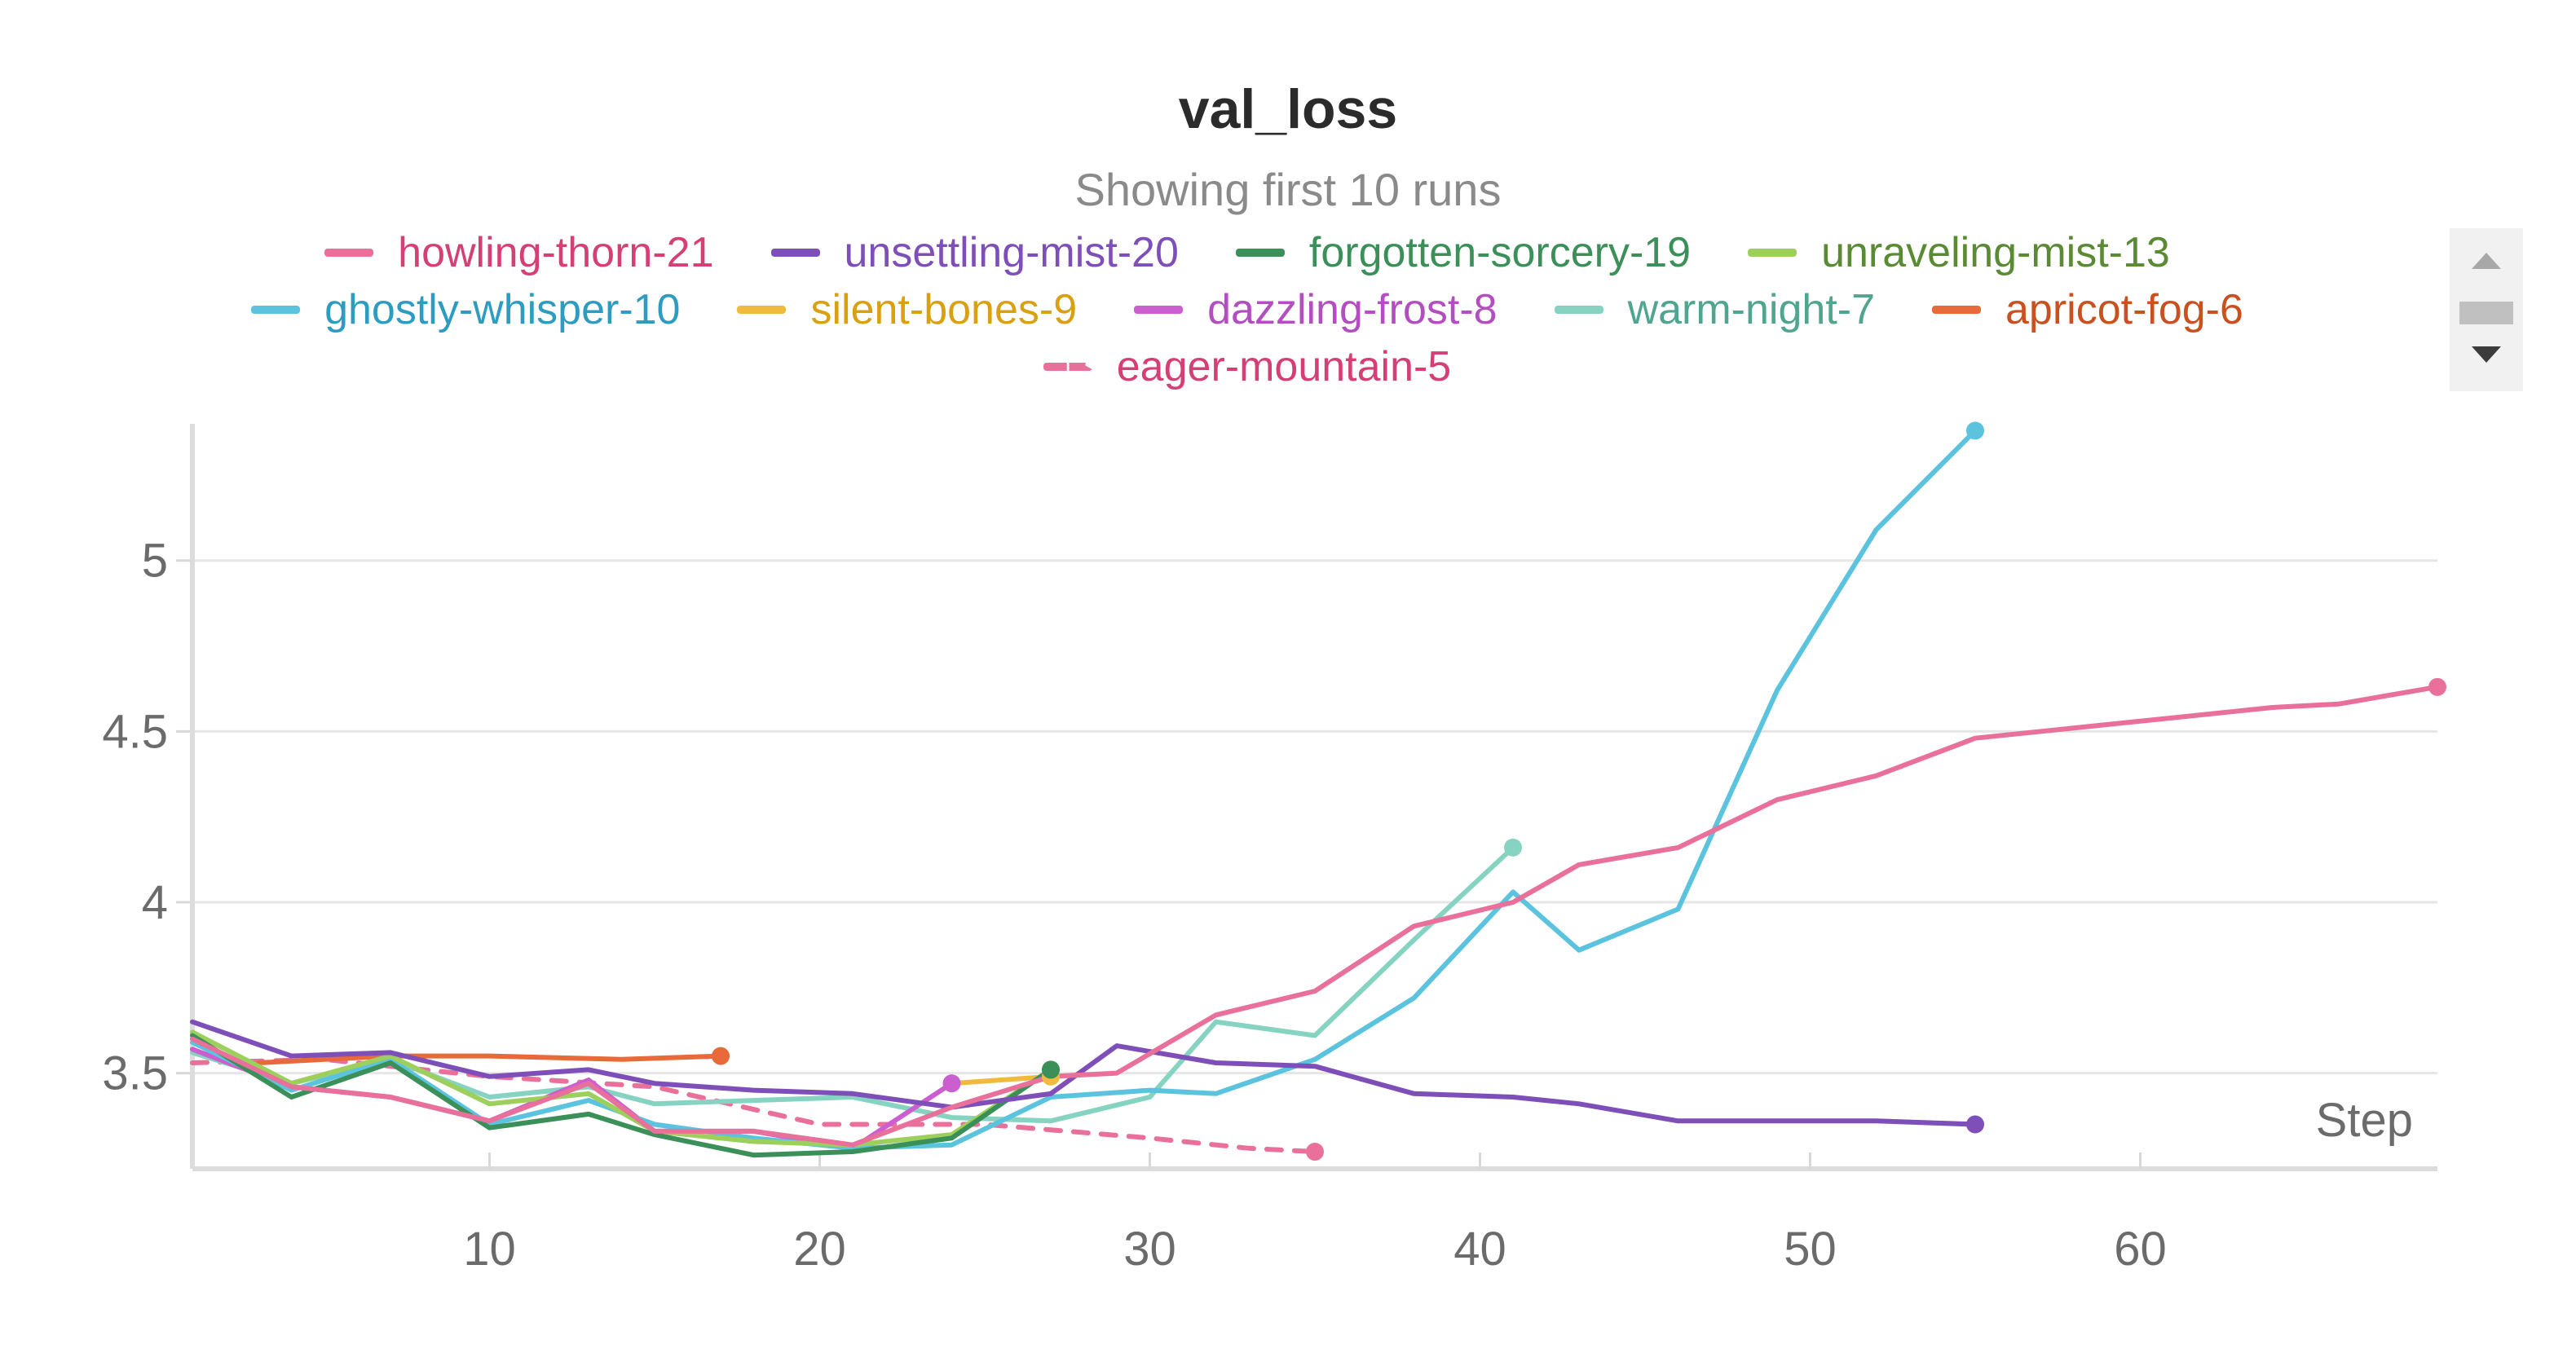  I want to click on y-tick-label: 4, so click(155, 902).